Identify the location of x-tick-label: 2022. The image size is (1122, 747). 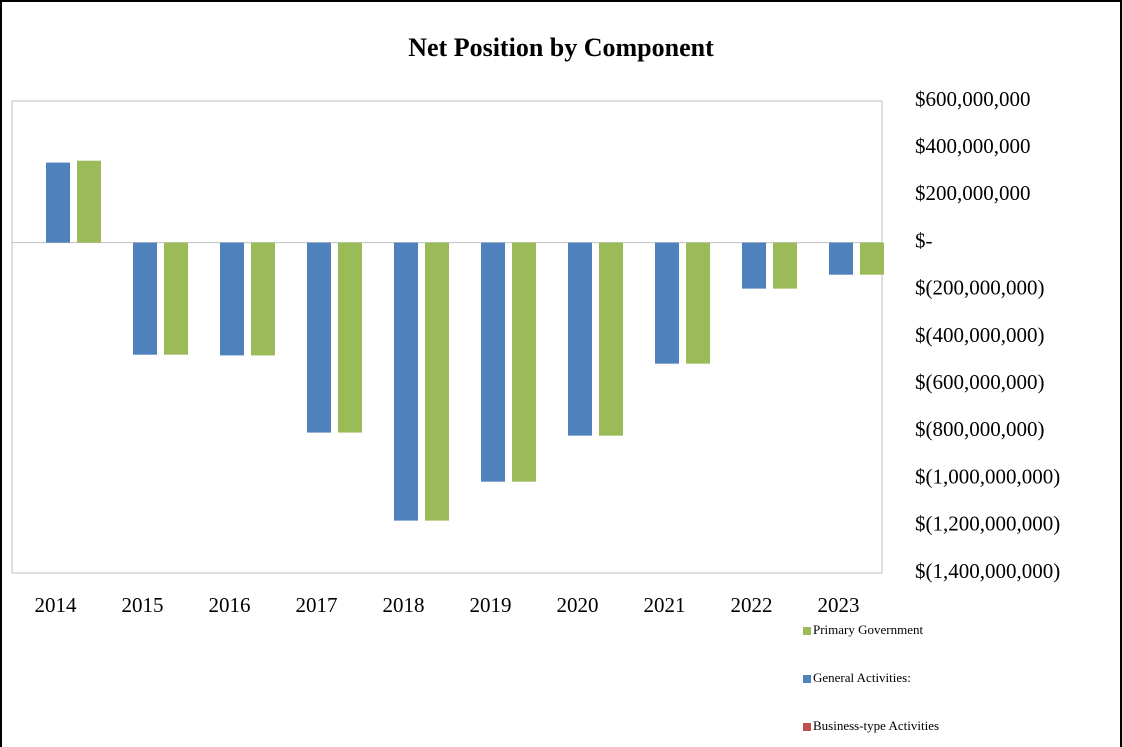
(752, 605).